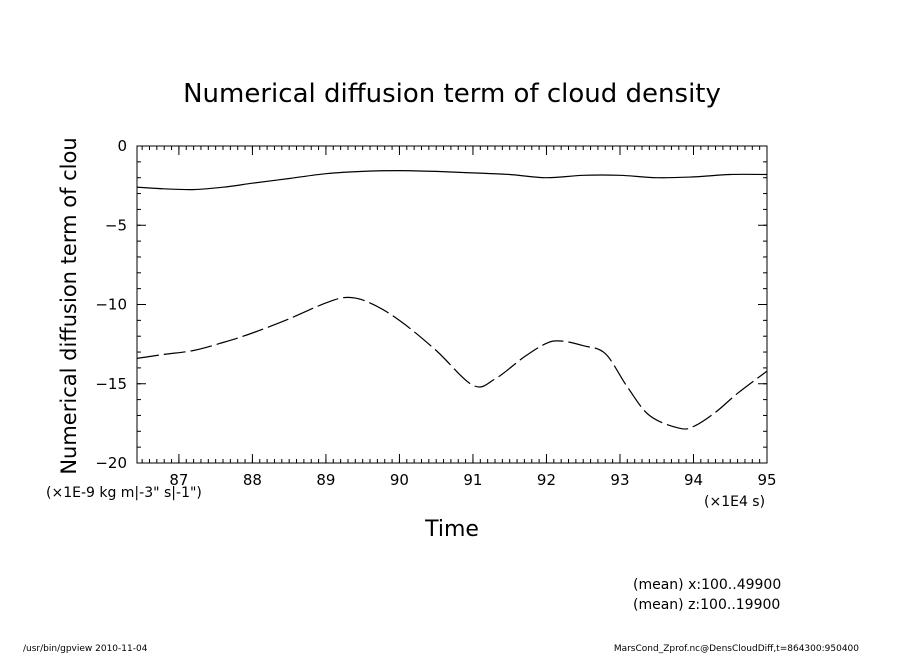 The height and width of the screenshot is (654, 904). I want to click on footer-left: /usr/bin/gpview 2010-11-04, so click(85, 649).